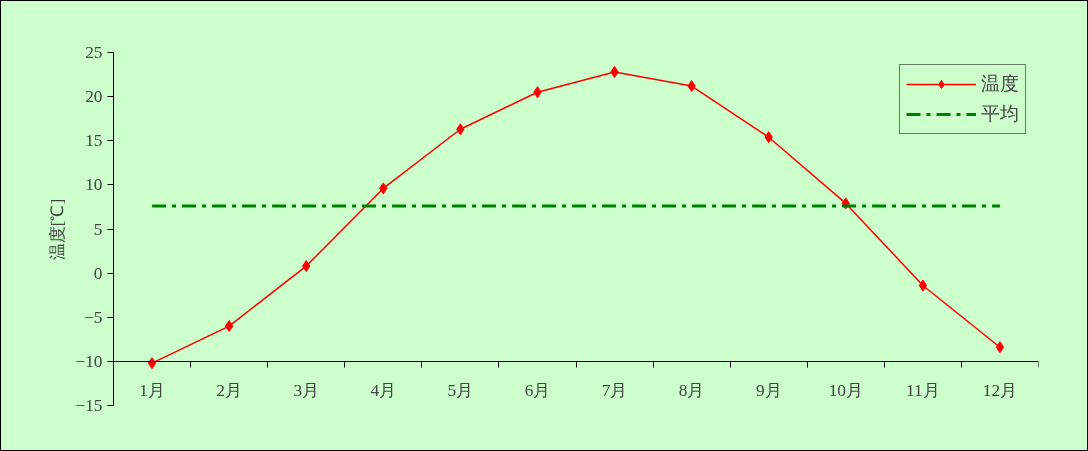 The width and height of the screenshot is (1088, 451). I want to click on x-tick-label: 9月, so click(768, 391).